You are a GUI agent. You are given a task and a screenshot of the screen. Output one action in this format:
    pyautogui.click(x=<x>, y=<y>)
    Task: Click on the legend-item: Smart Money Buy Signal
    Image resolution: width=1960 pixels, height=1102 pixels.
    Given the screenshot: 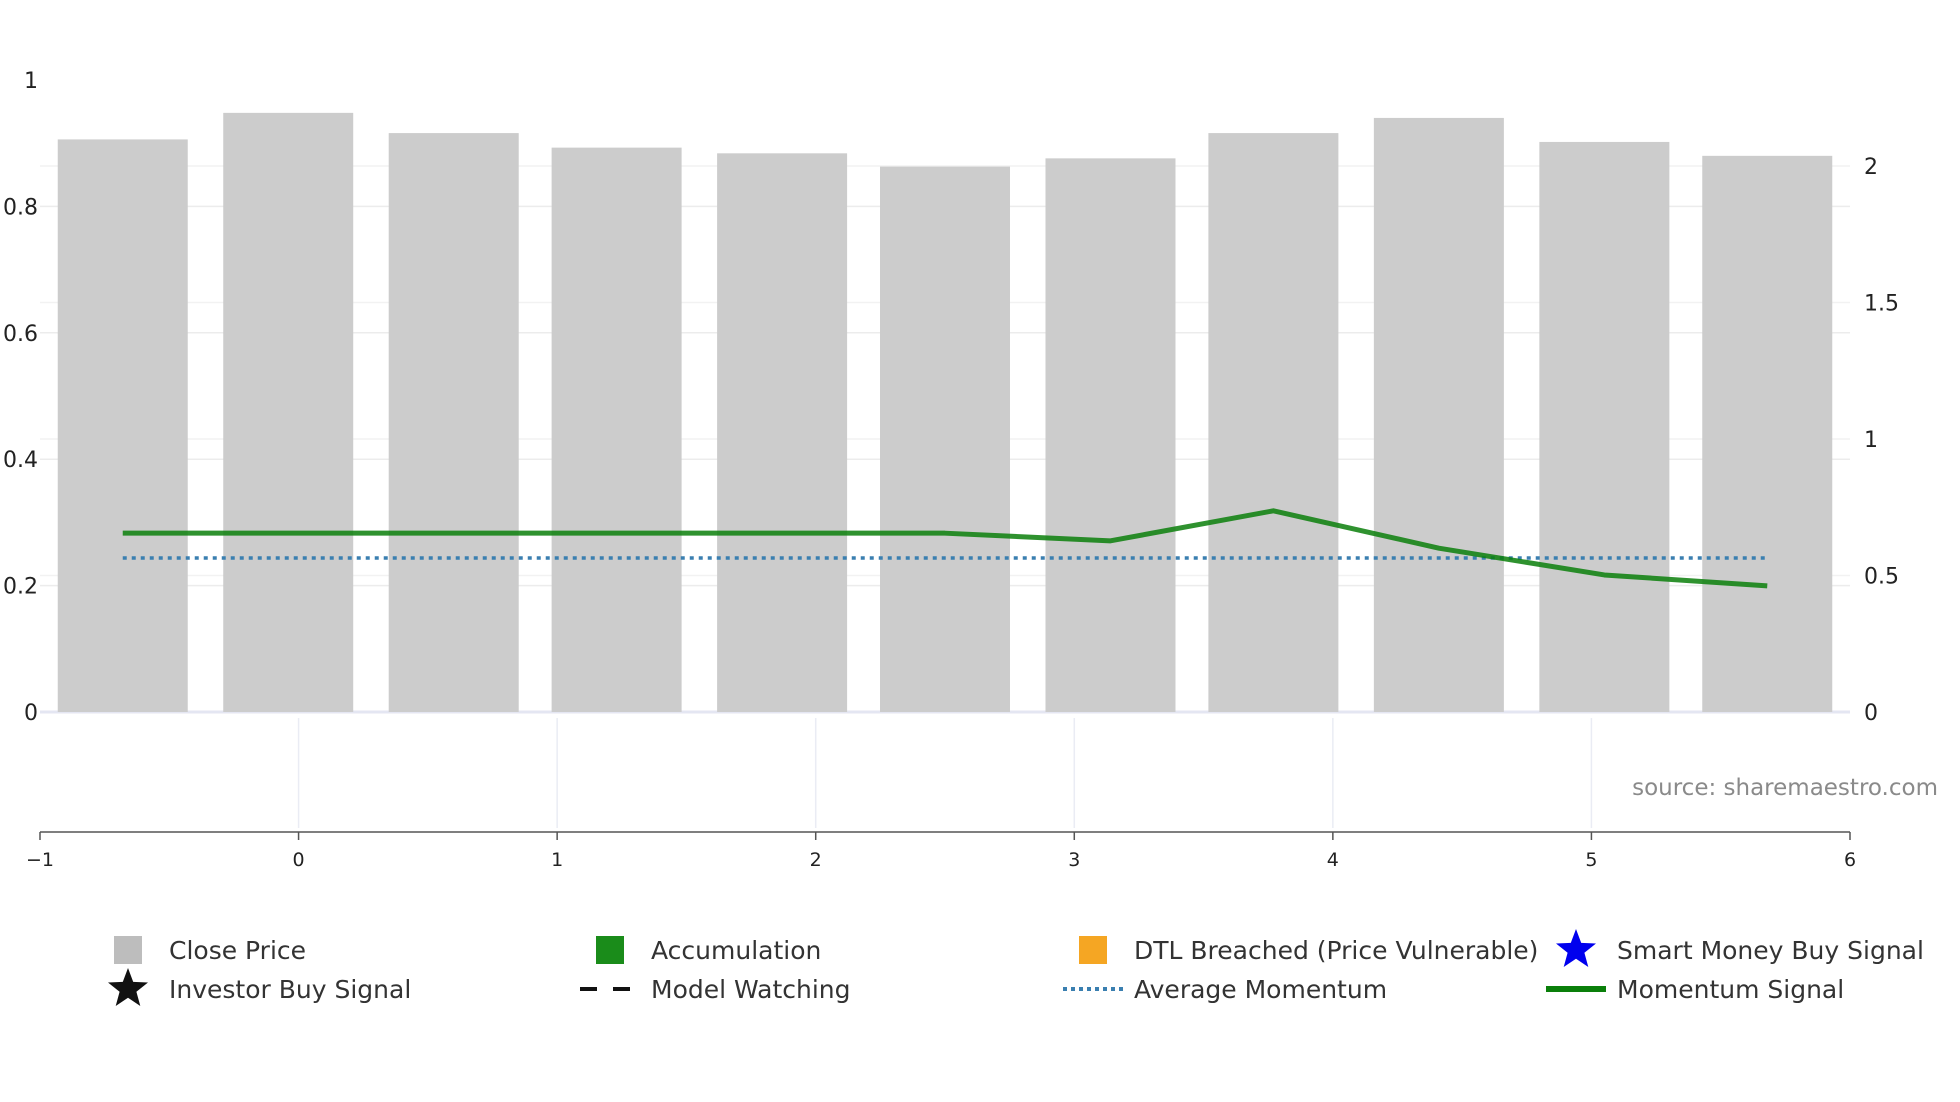 What is the action you would take?
    pyautogui.click(x=1740, y=948)
    